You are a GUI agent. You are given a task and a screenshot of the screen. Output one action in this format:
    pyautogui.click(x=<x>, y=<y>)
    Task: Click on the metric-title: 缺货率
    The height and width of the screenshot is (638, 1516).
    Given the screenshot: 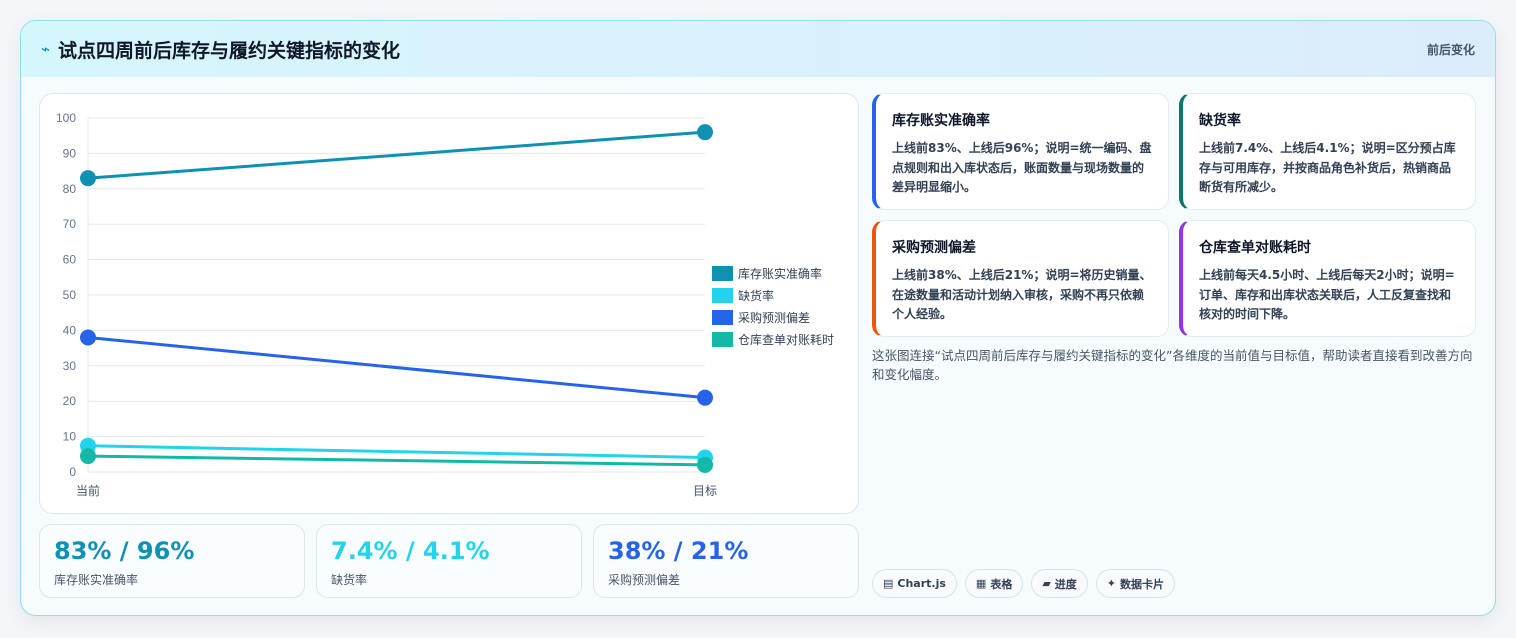 What is the action you would take?
    pyautogui.click(x=1220, y=121)
    